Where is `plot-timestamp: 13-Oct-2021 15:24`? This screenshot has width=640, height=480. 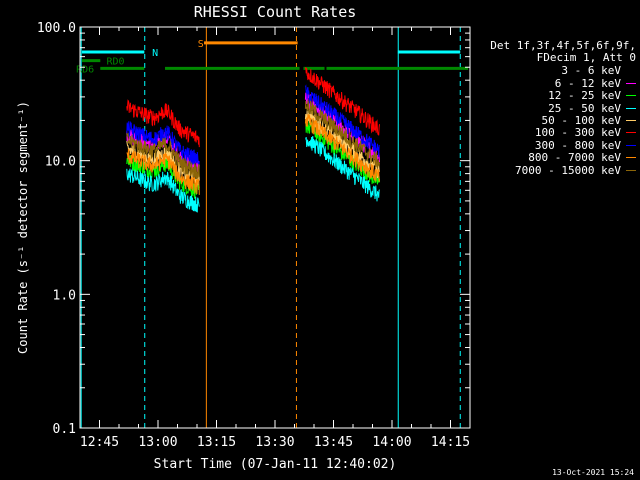
plot-timestamp: 13-Oct-2021 15:24 is located at coordinates (593, 472).